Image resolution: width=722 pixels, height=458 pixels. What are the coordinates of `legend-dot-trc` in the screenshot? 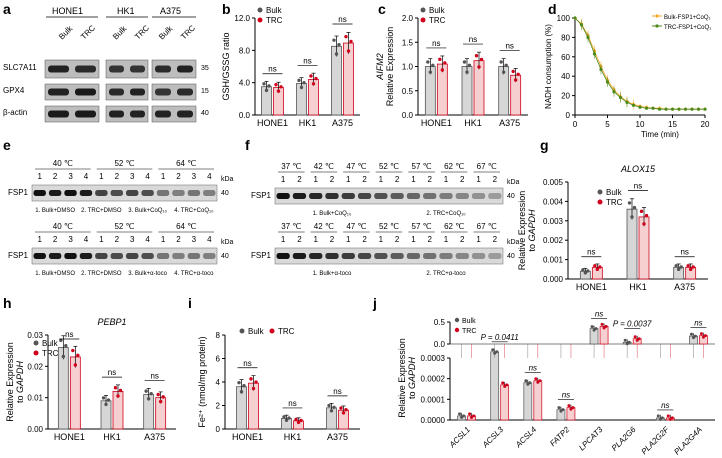 It's located at (36, 353).